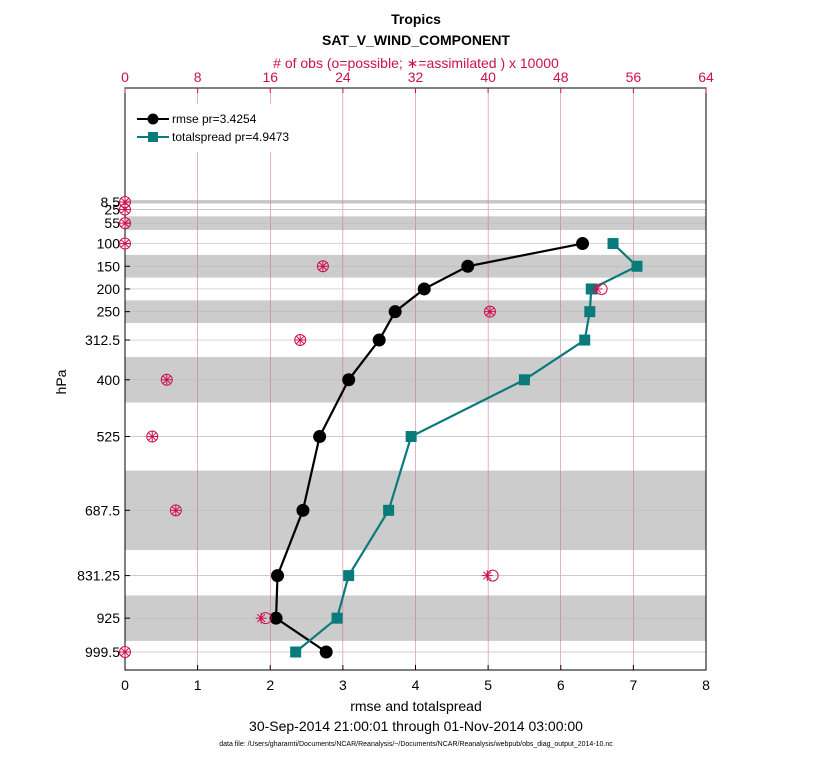 This screenshot has width=830, height=760. I want to click on y-tick-label-5: 200, so click(109, 289).